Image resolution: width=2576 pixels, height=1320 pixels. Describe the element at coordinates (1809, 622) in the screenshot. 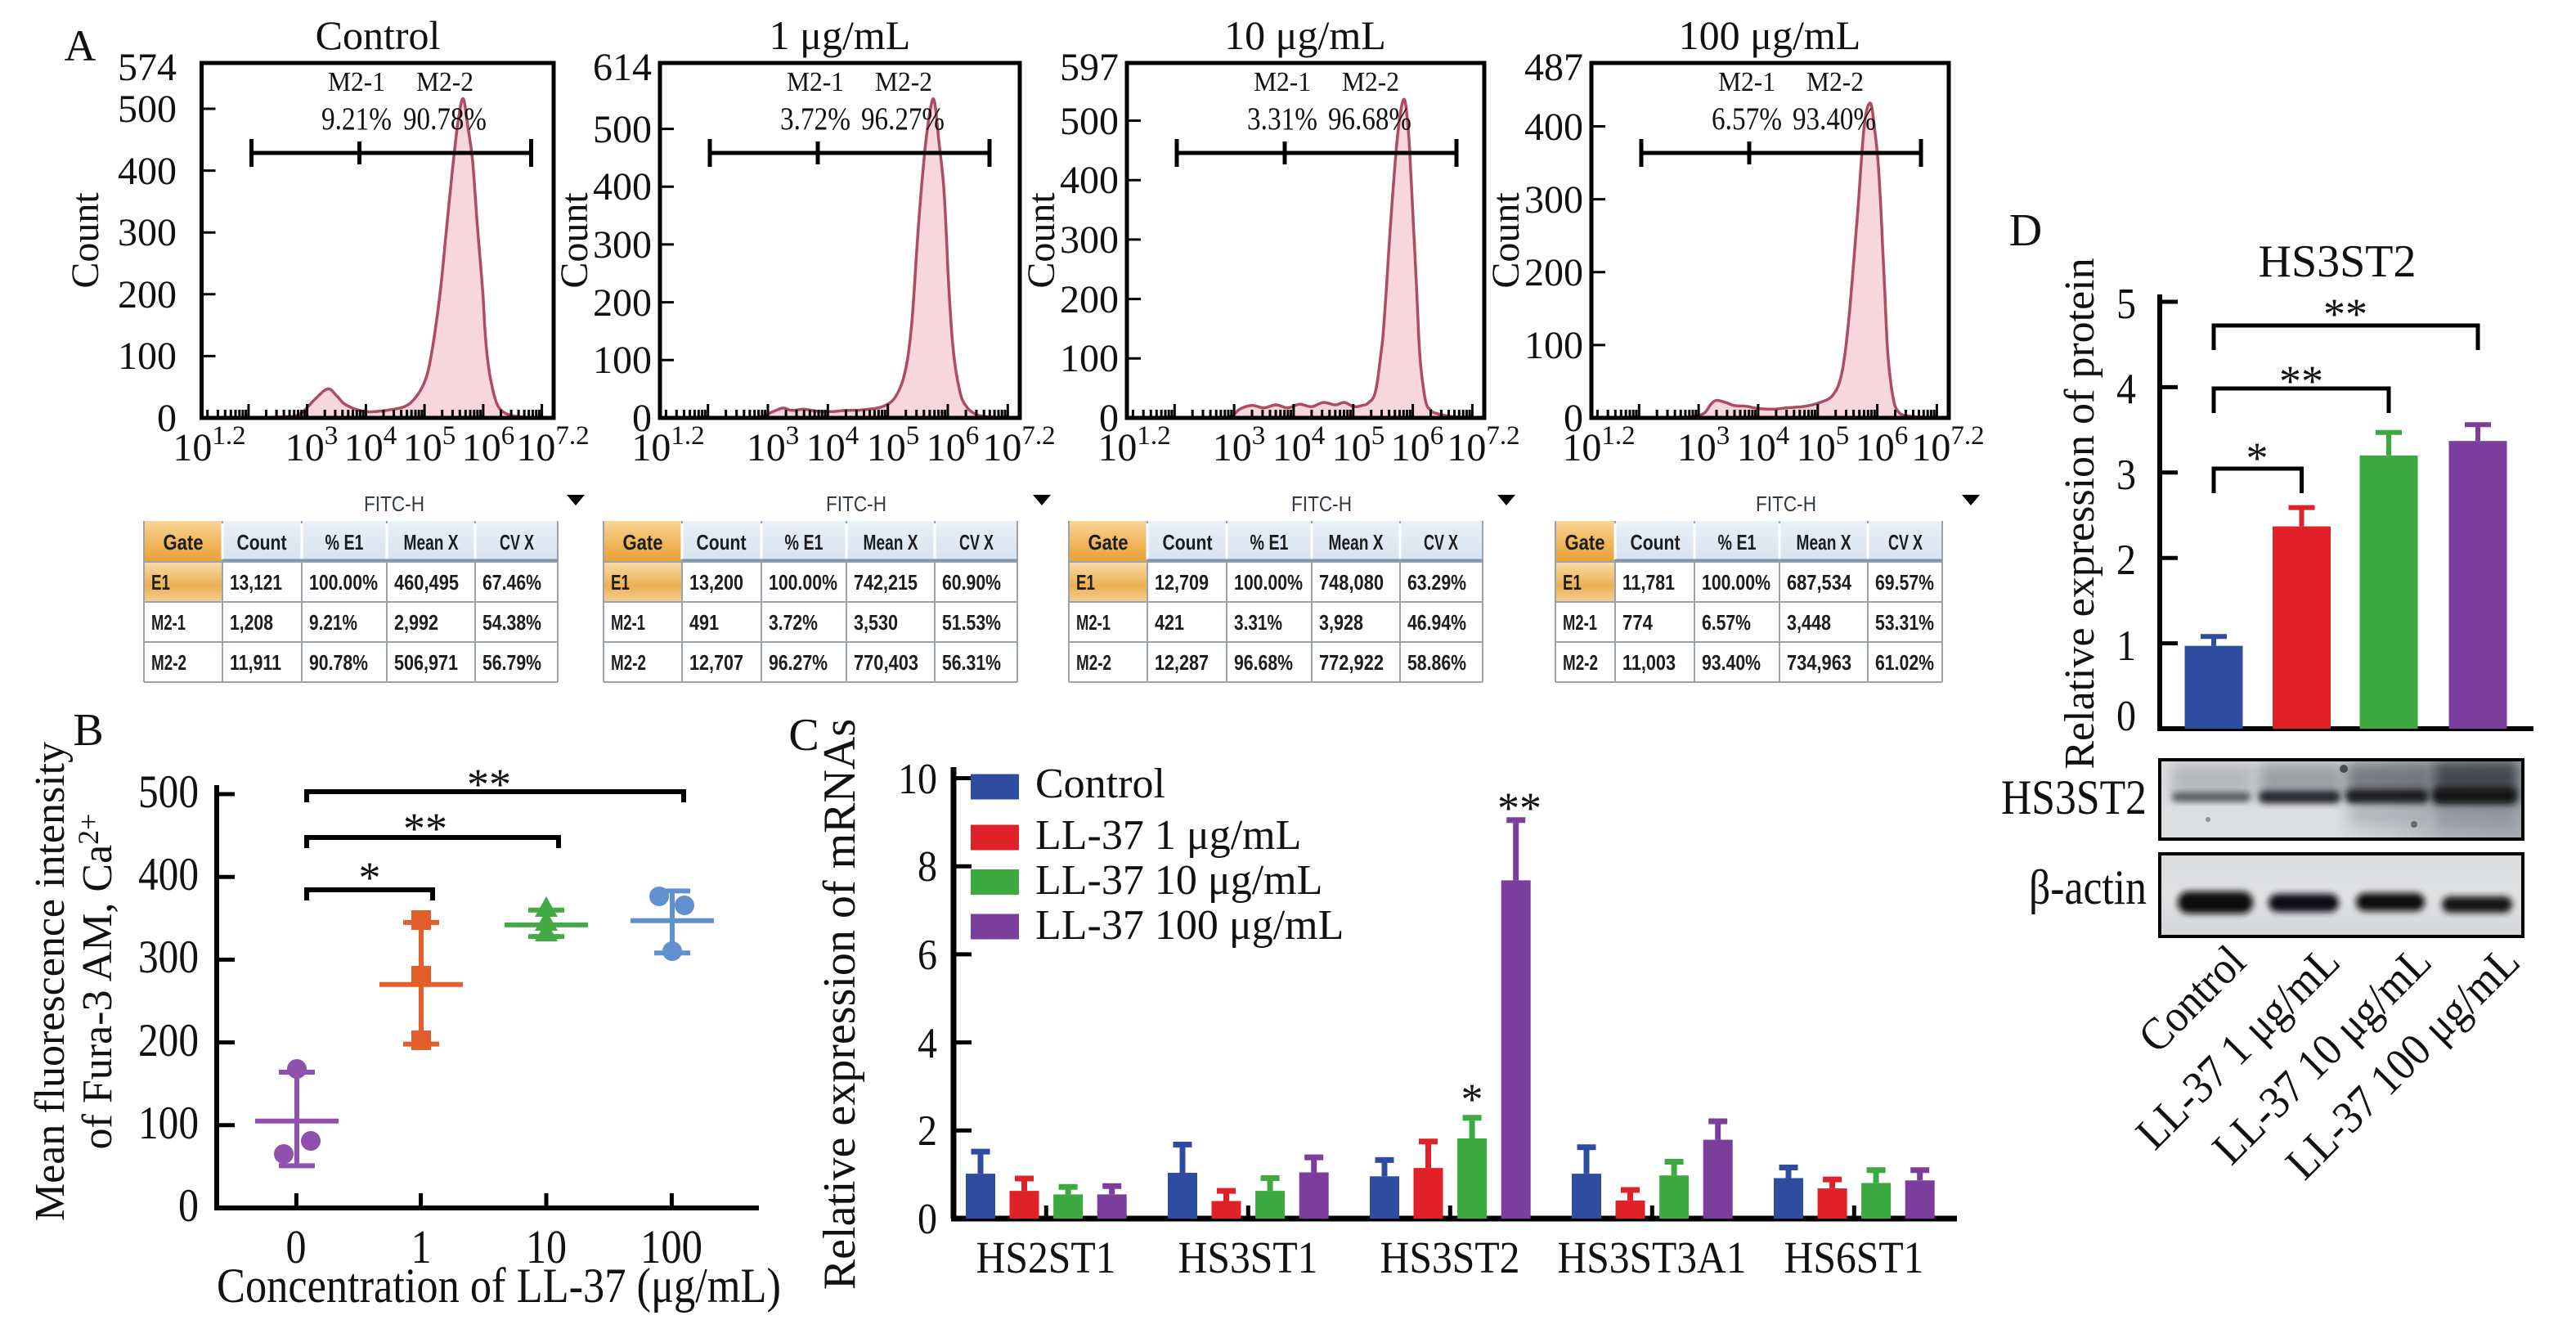

I see `svg-text: 3,448` at that location.